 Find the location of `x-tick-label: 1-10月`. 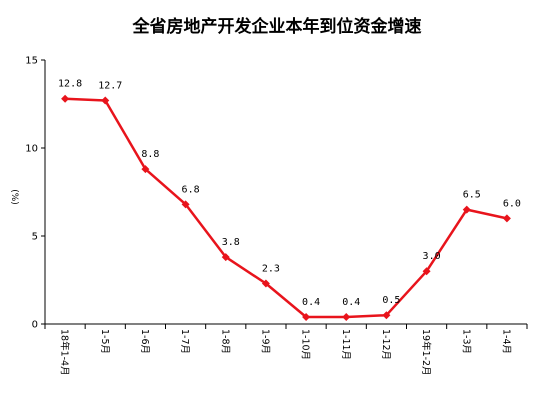

x-tick-label: 1-10月 is located at coordinates (305, 344).